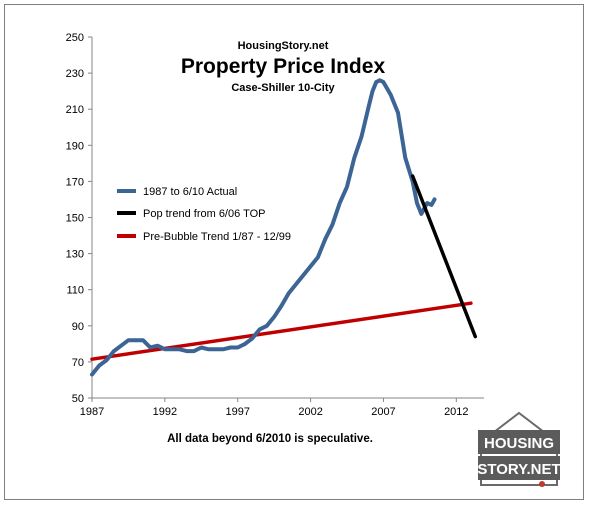 This screenshot has height=506, width=590. What do you see at coordinates (274, 408) in the screenshot?
I see `x-ticks: 1987 1992 1997 2002 2007 2012` at bounding box center [274, 408].